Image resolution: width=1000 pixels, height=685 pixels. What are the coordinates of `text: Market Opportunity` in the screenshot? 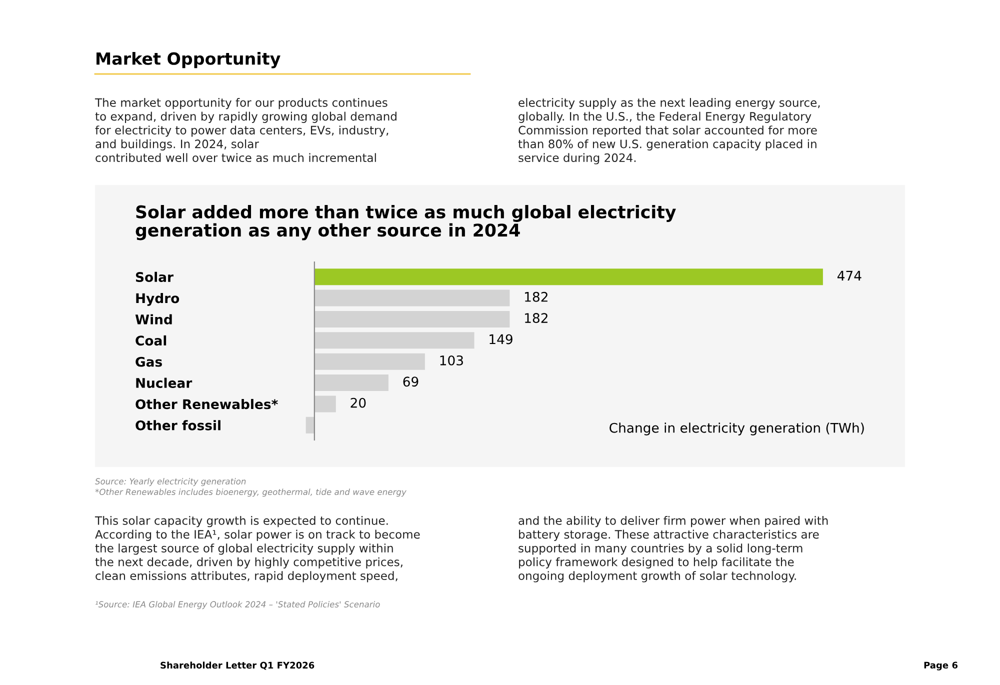 It's located at (188, 60).